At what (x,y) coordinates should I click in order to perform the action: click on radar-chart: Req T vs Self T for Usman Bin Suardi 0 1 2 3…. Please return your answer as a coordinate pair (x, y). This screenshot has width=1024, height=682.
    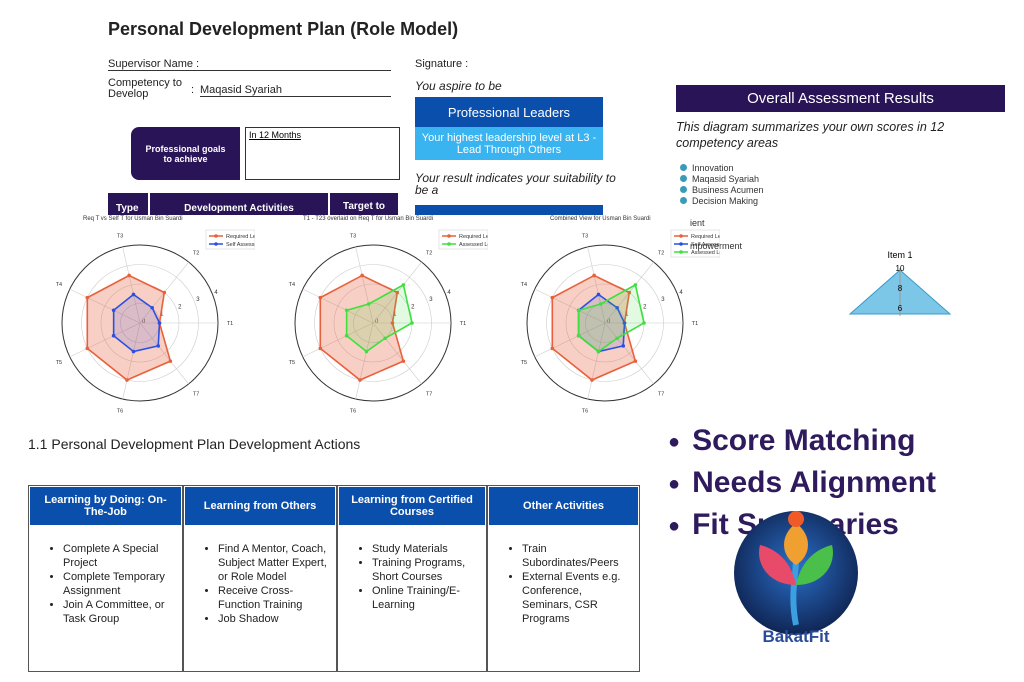
    Looking at the image, I should click on (155, 315).